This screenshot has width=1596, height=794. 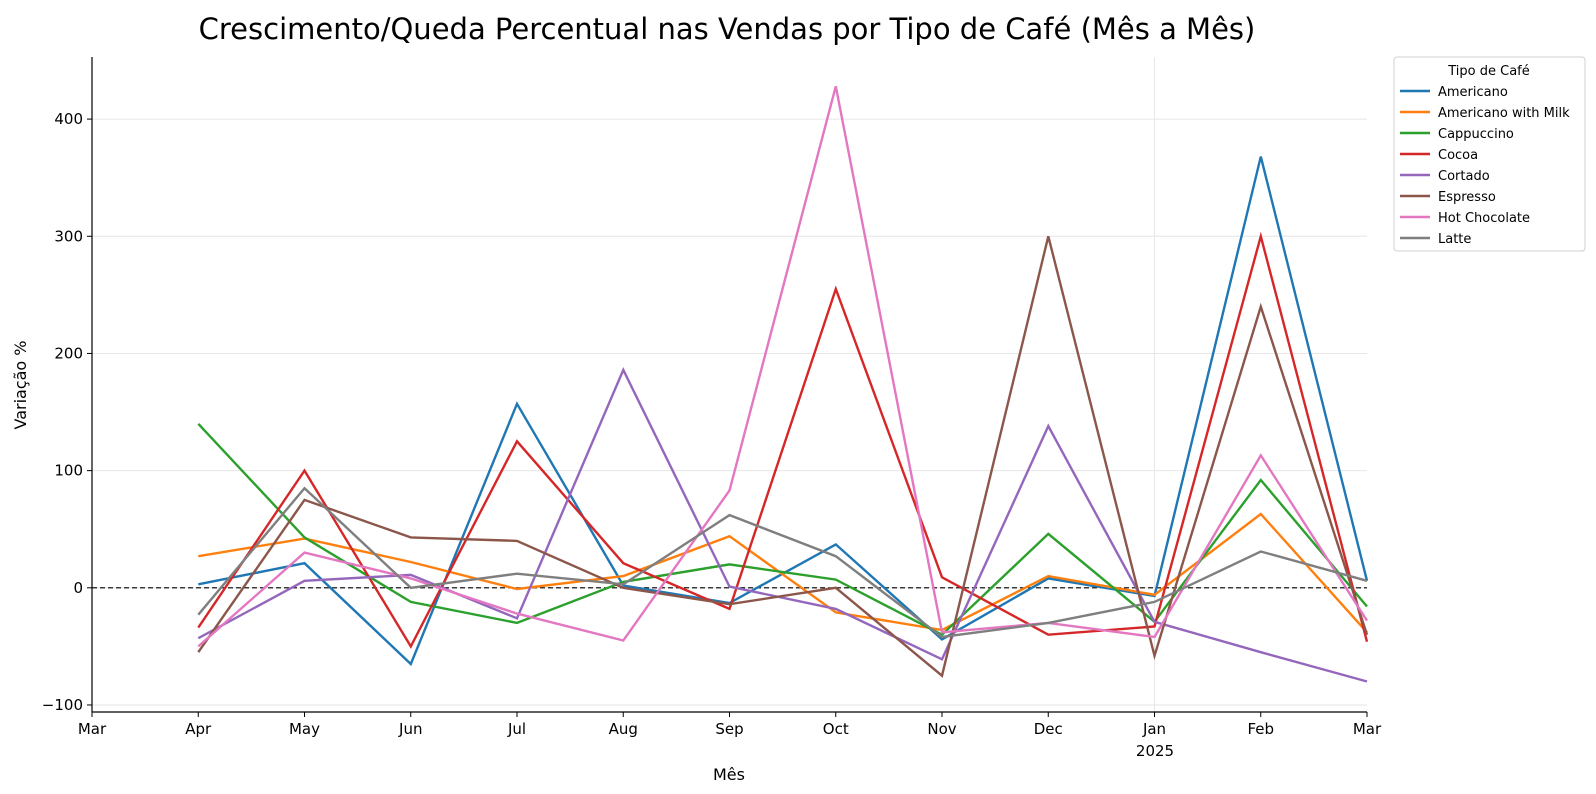 I want to click on y-tick-label: 0, so click(x=78, y=588).